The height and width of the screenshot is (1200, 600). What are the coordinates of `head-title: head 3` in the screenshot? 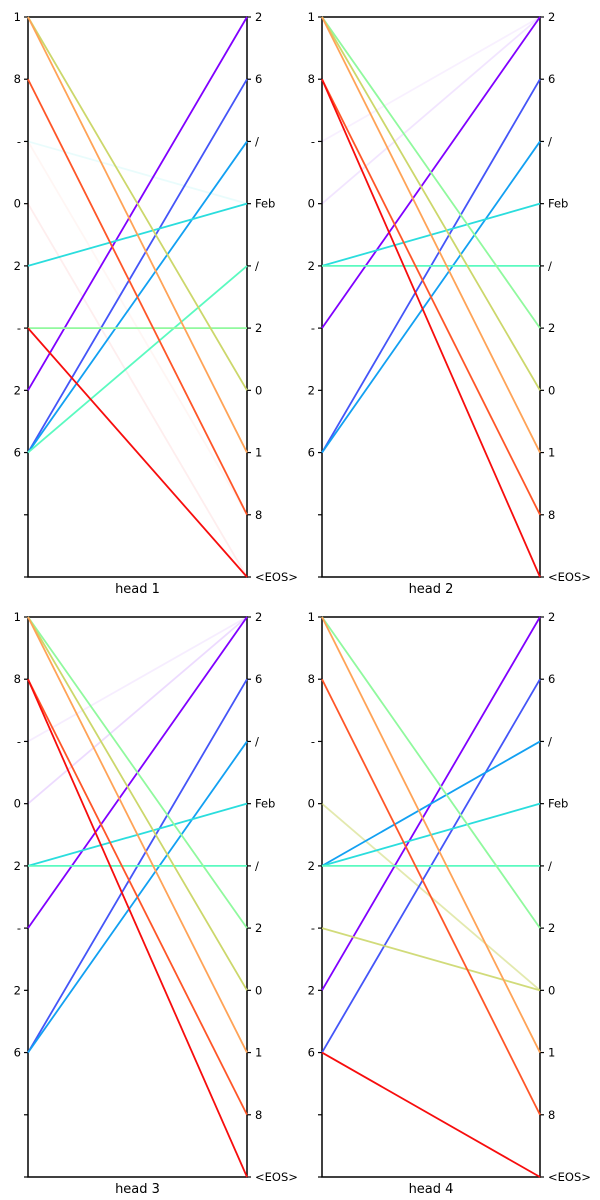 It's located at (137, 1189).